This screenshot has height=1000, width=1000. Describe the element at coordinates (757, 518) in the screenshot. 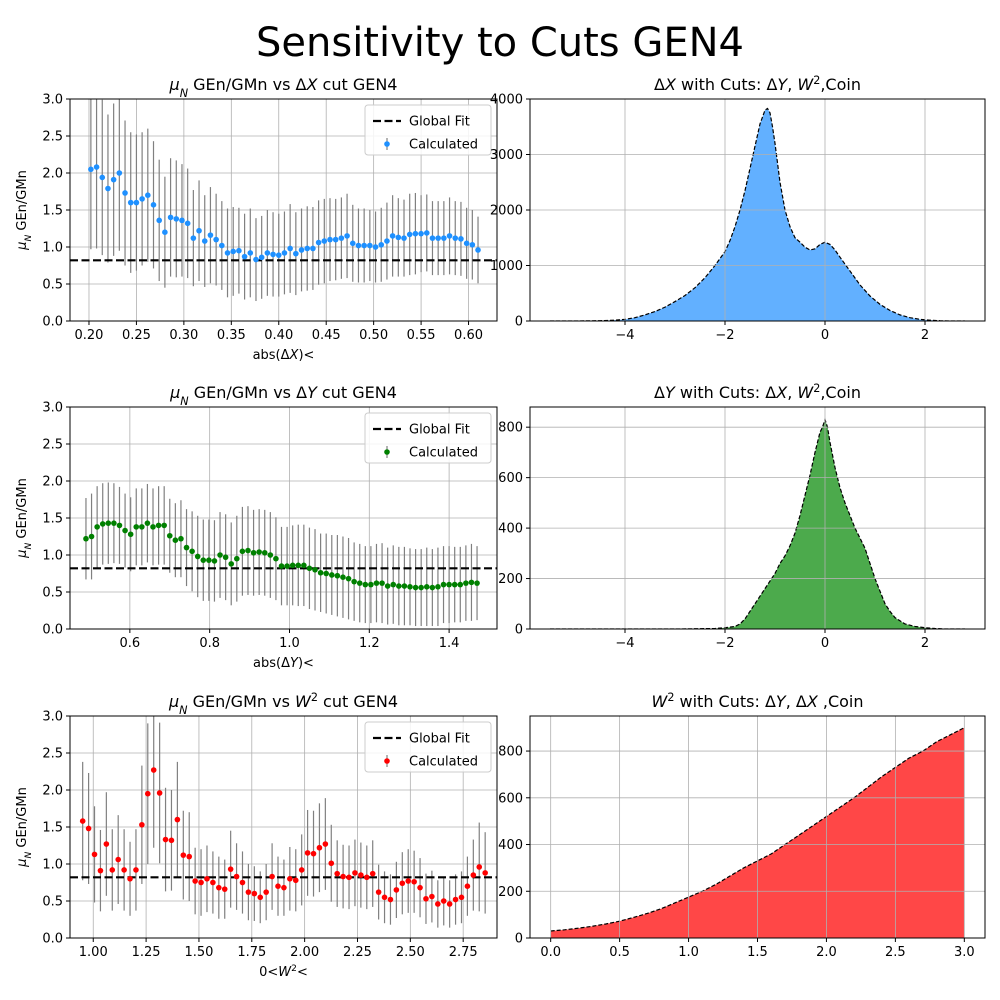

I see `grid-lines` at that location.